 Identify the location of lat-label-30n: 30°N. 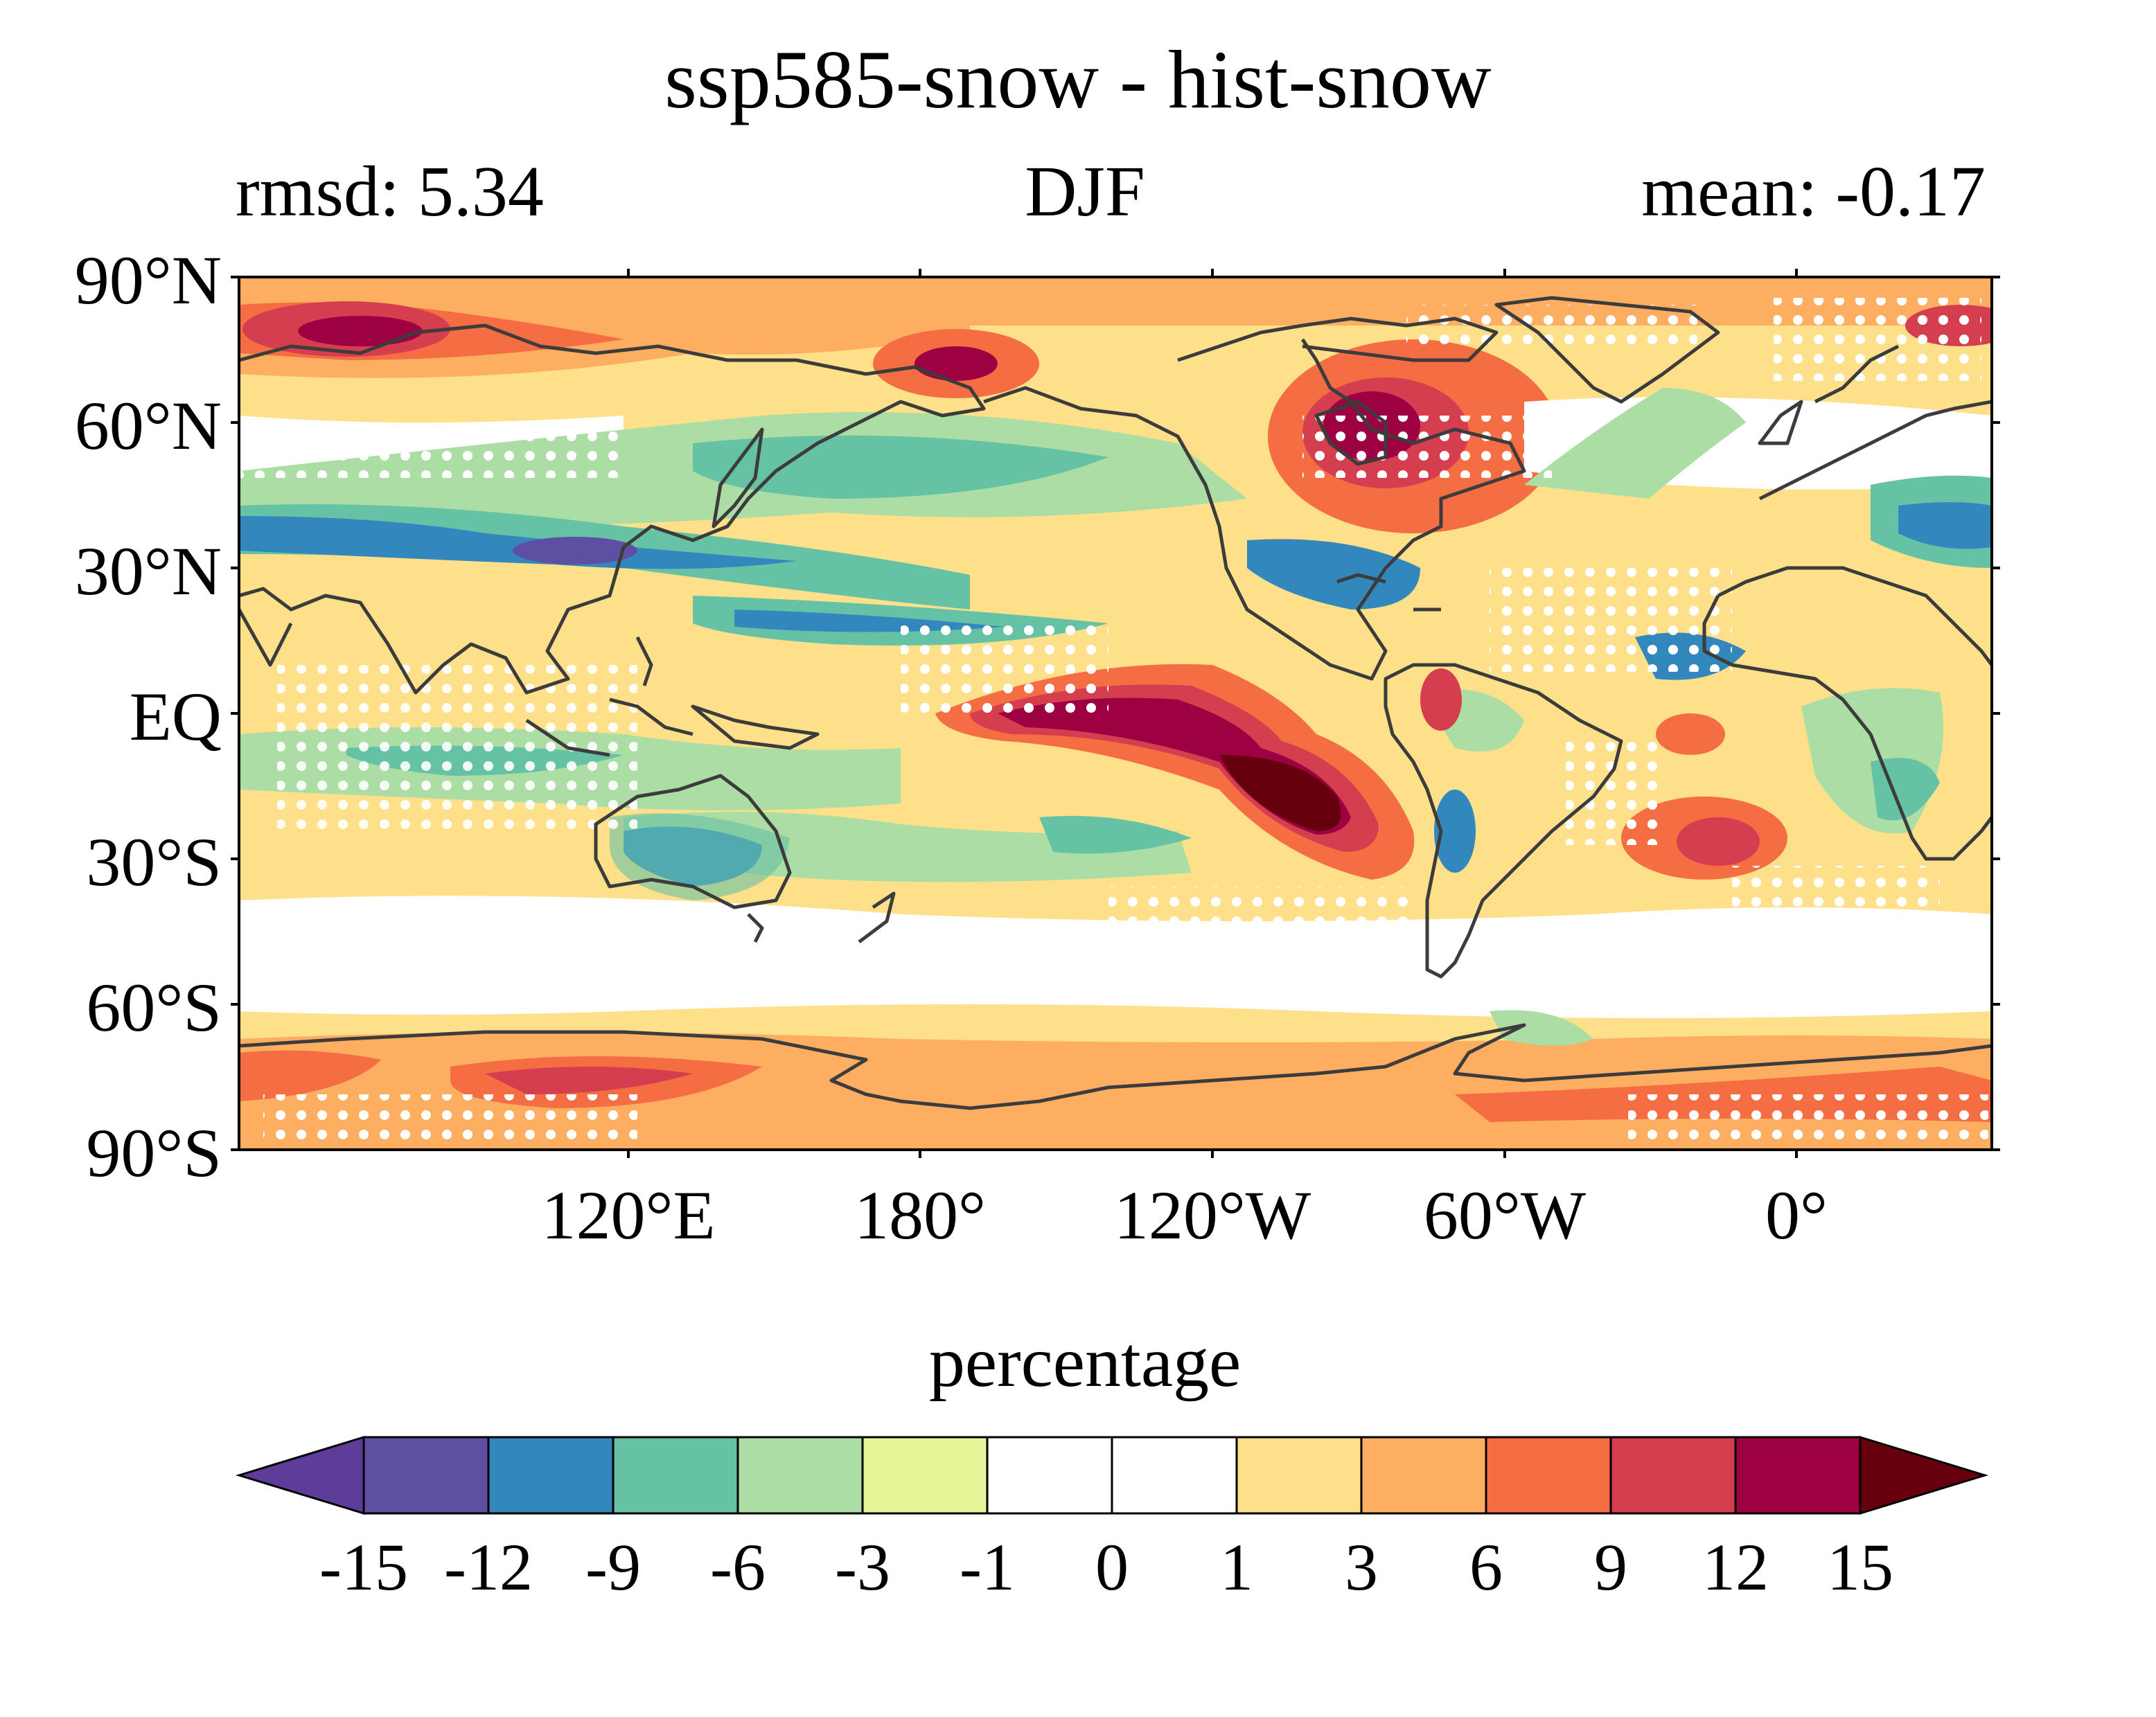
(148, 572).